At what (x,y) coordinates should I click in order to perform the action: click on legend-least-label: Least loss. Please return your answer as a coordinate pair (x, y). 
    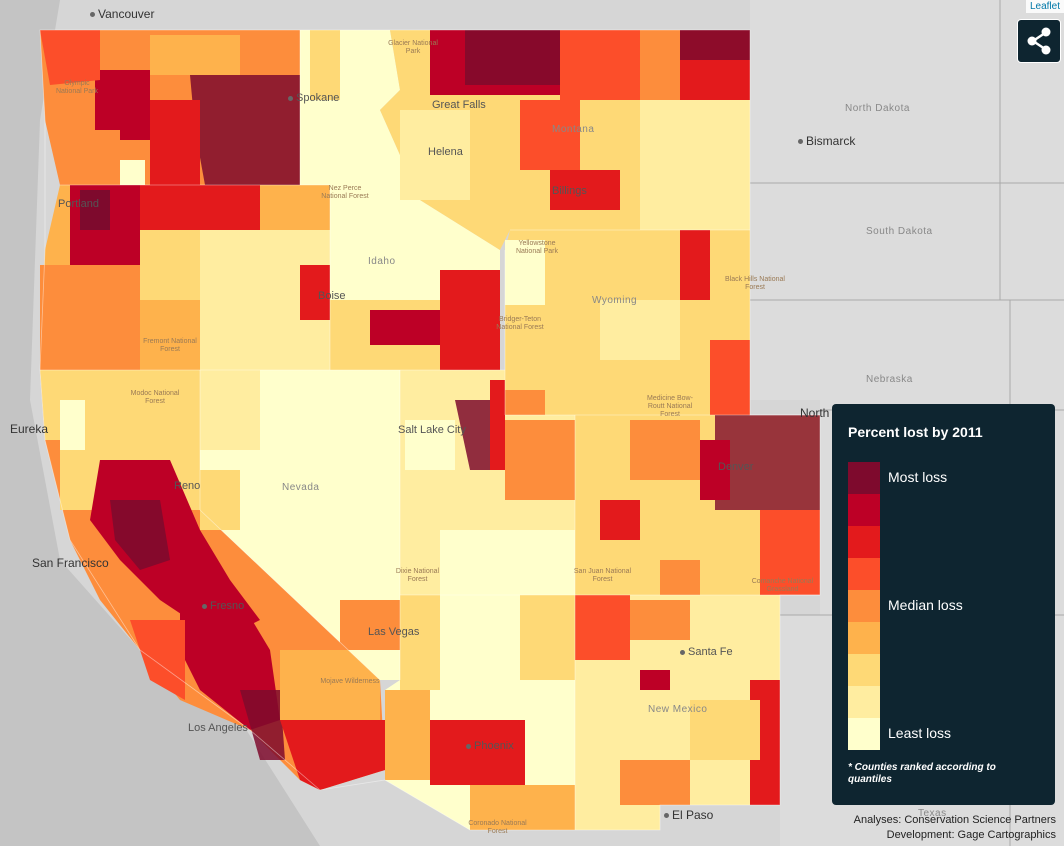
    Looking at the image, I should click on (920, 733).